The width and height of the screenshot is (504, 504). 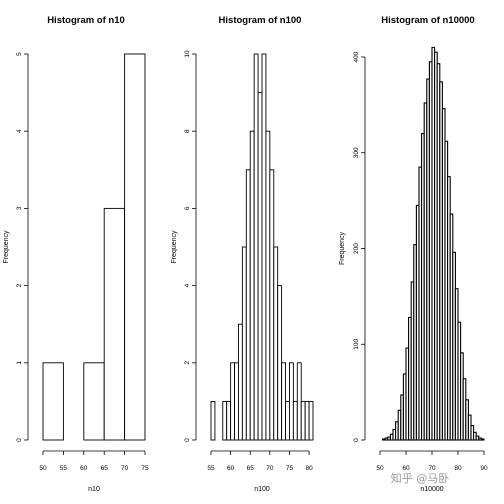 I want to click on x-axis-label: n100, so click(x=262, y=489).